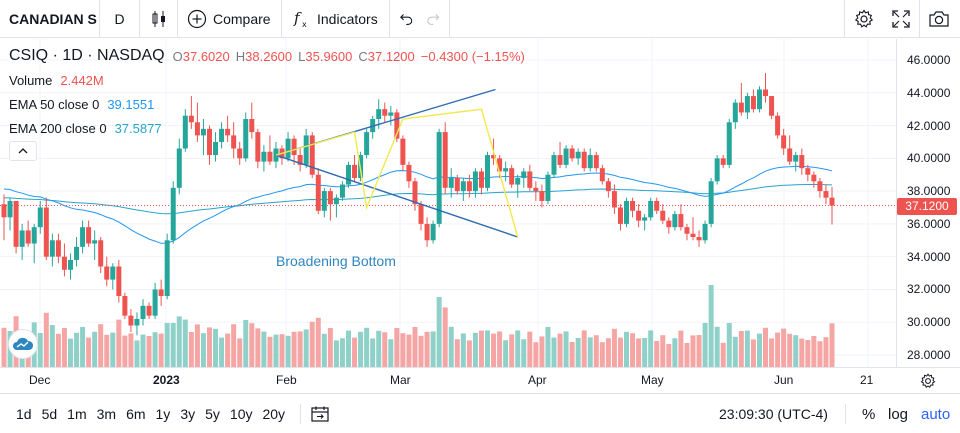 This screenshot has height=433, width=960. Describe the element at coordinates (120, 19) in the screenshot. I see `interval-button: D` at that location.